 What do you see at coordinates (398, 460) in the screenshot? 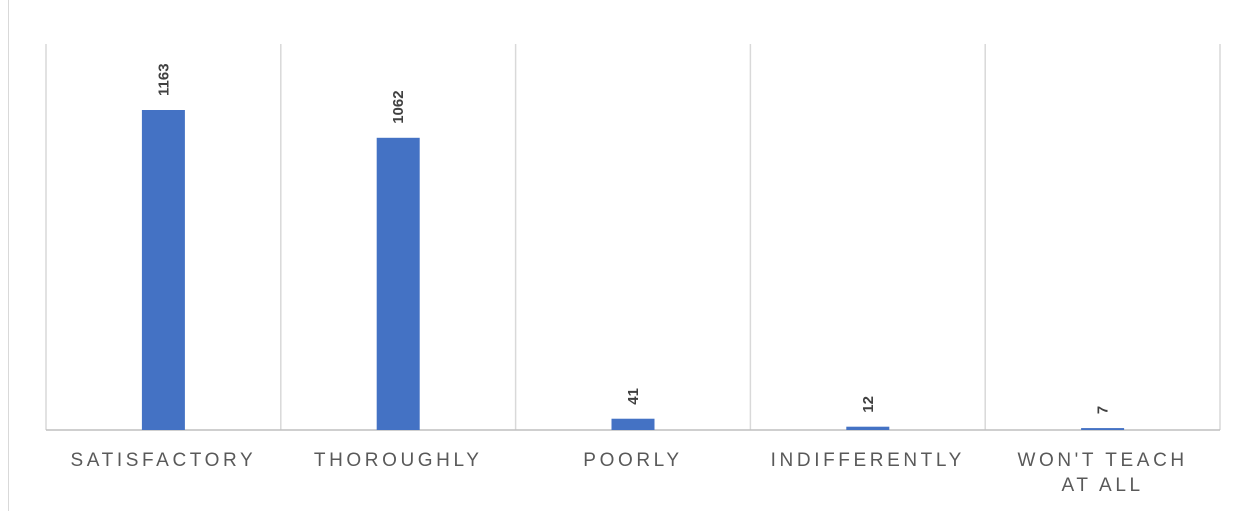
I see `category-tick-label: THOROUGHLY` at bounding box center [398, 460].